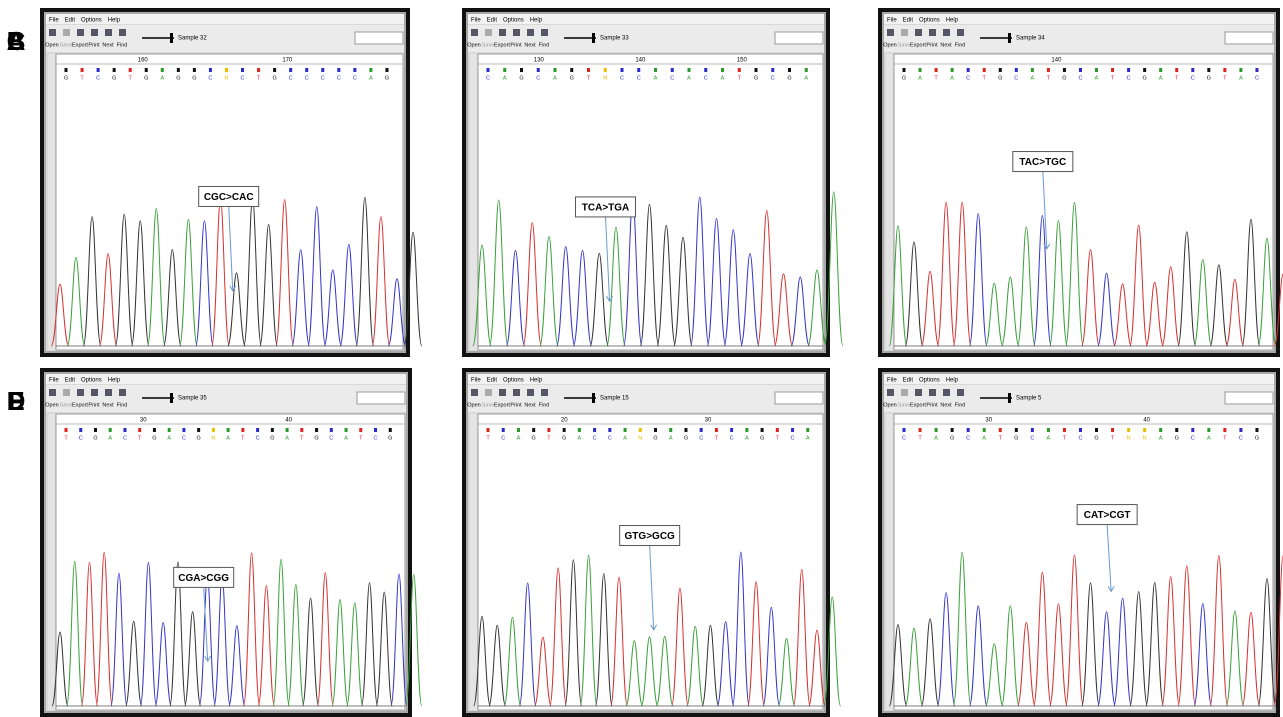 This screenshot has width=1283, height=717. Describe the element at coordinates (143, 61) in the screenshot. I see `ruler-number: 160` at that location.